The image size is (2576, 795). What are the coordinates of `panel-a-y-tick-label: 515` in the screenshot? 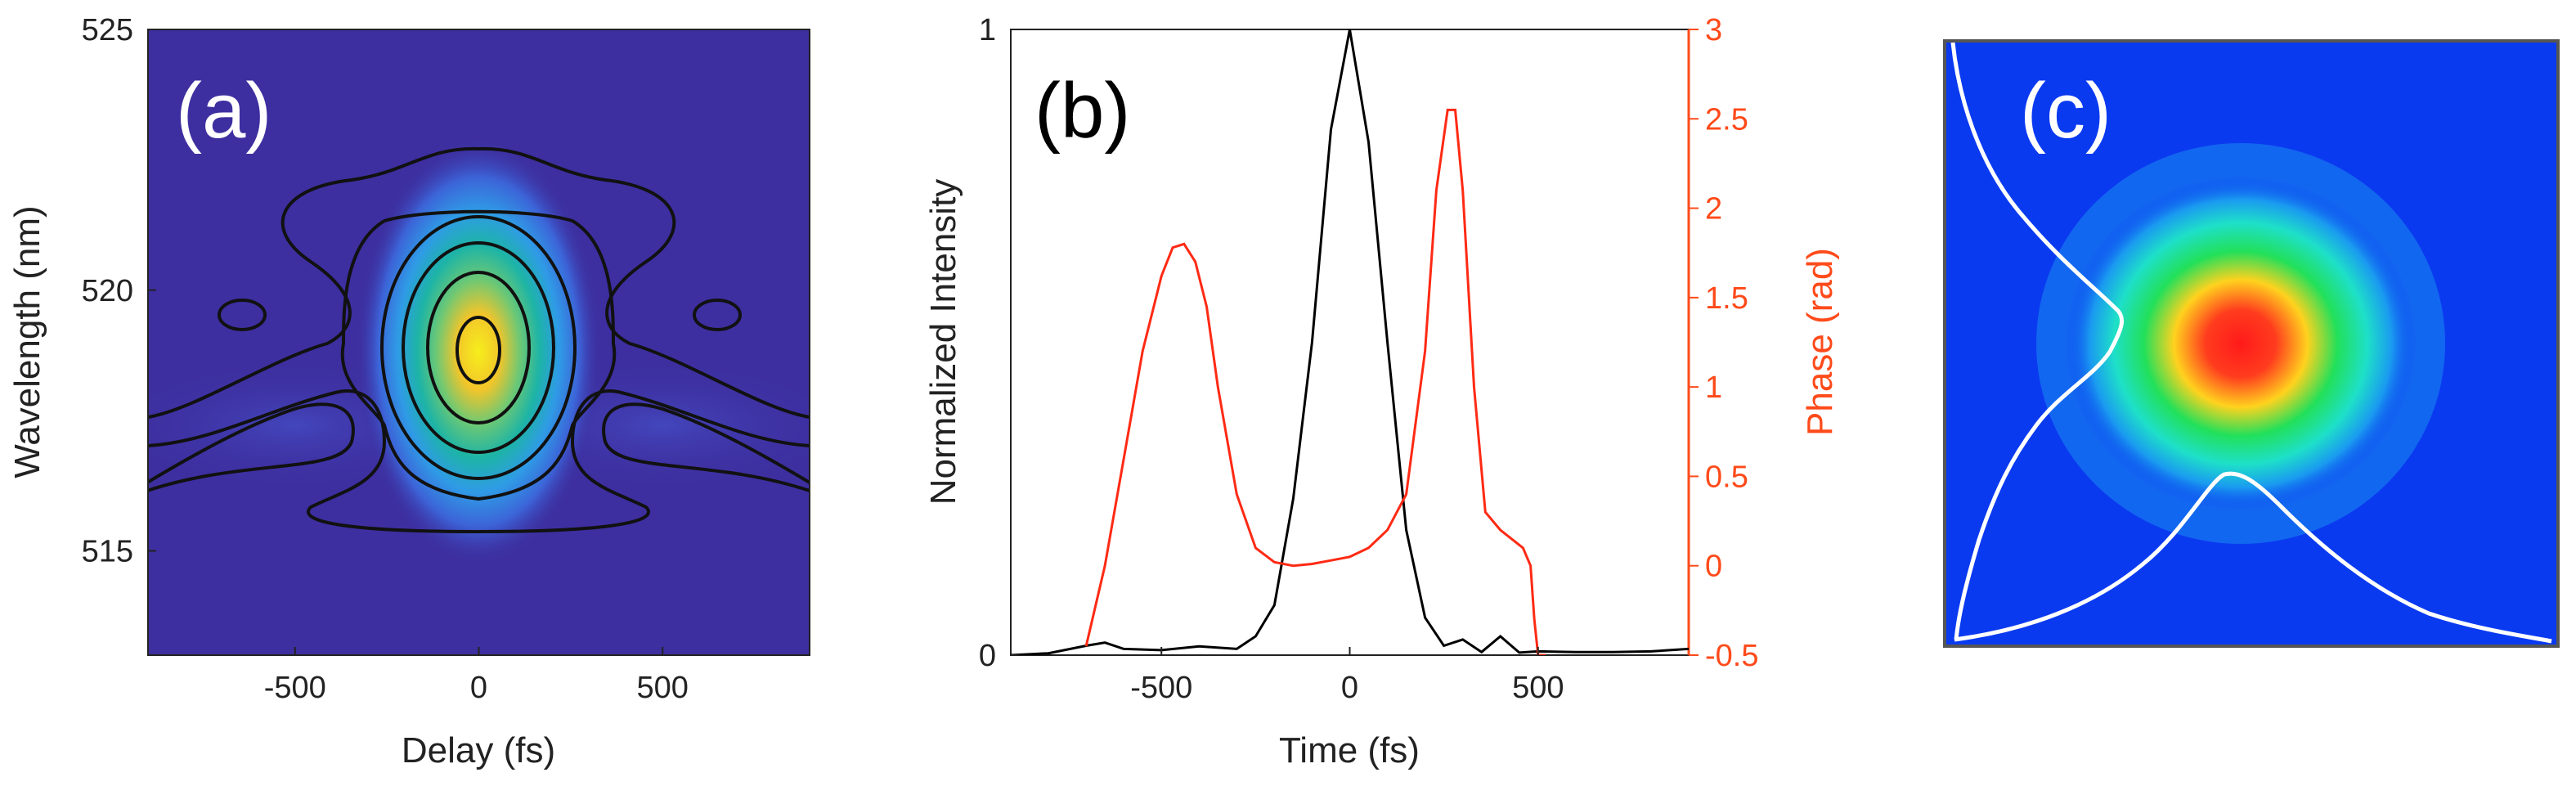 It's located at (108, 552).